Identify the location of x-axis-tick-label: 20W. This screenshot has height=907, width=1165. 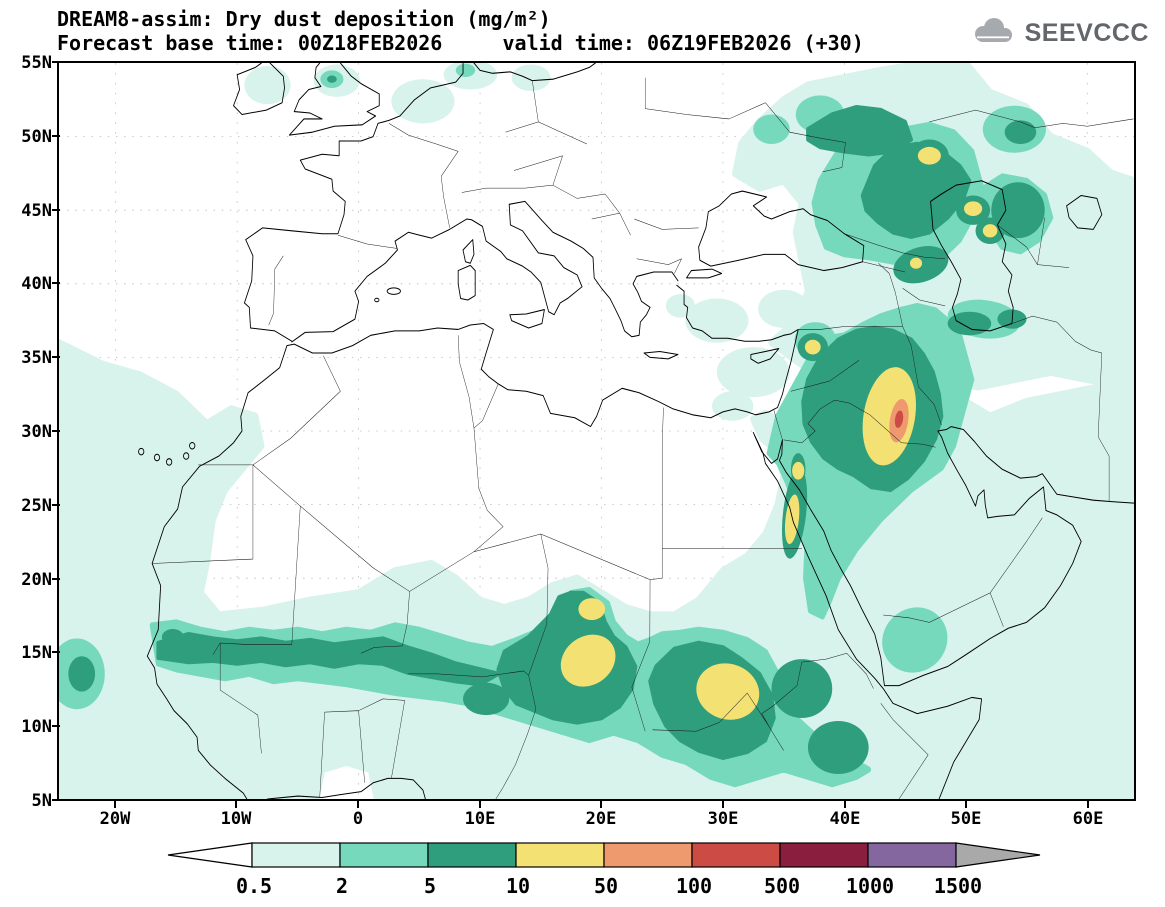
(115, 819).